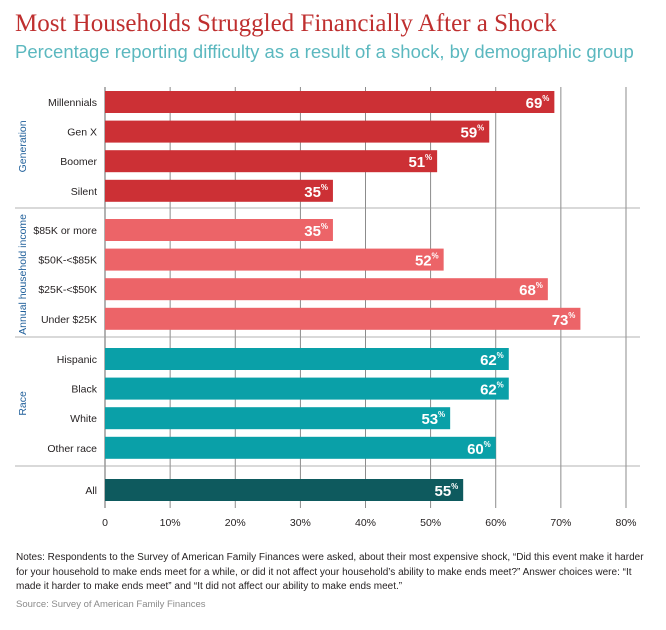 Image resolution: width=666 pixels, height=630 pixels. I want to click on value-label: 60, so click(475, 449).